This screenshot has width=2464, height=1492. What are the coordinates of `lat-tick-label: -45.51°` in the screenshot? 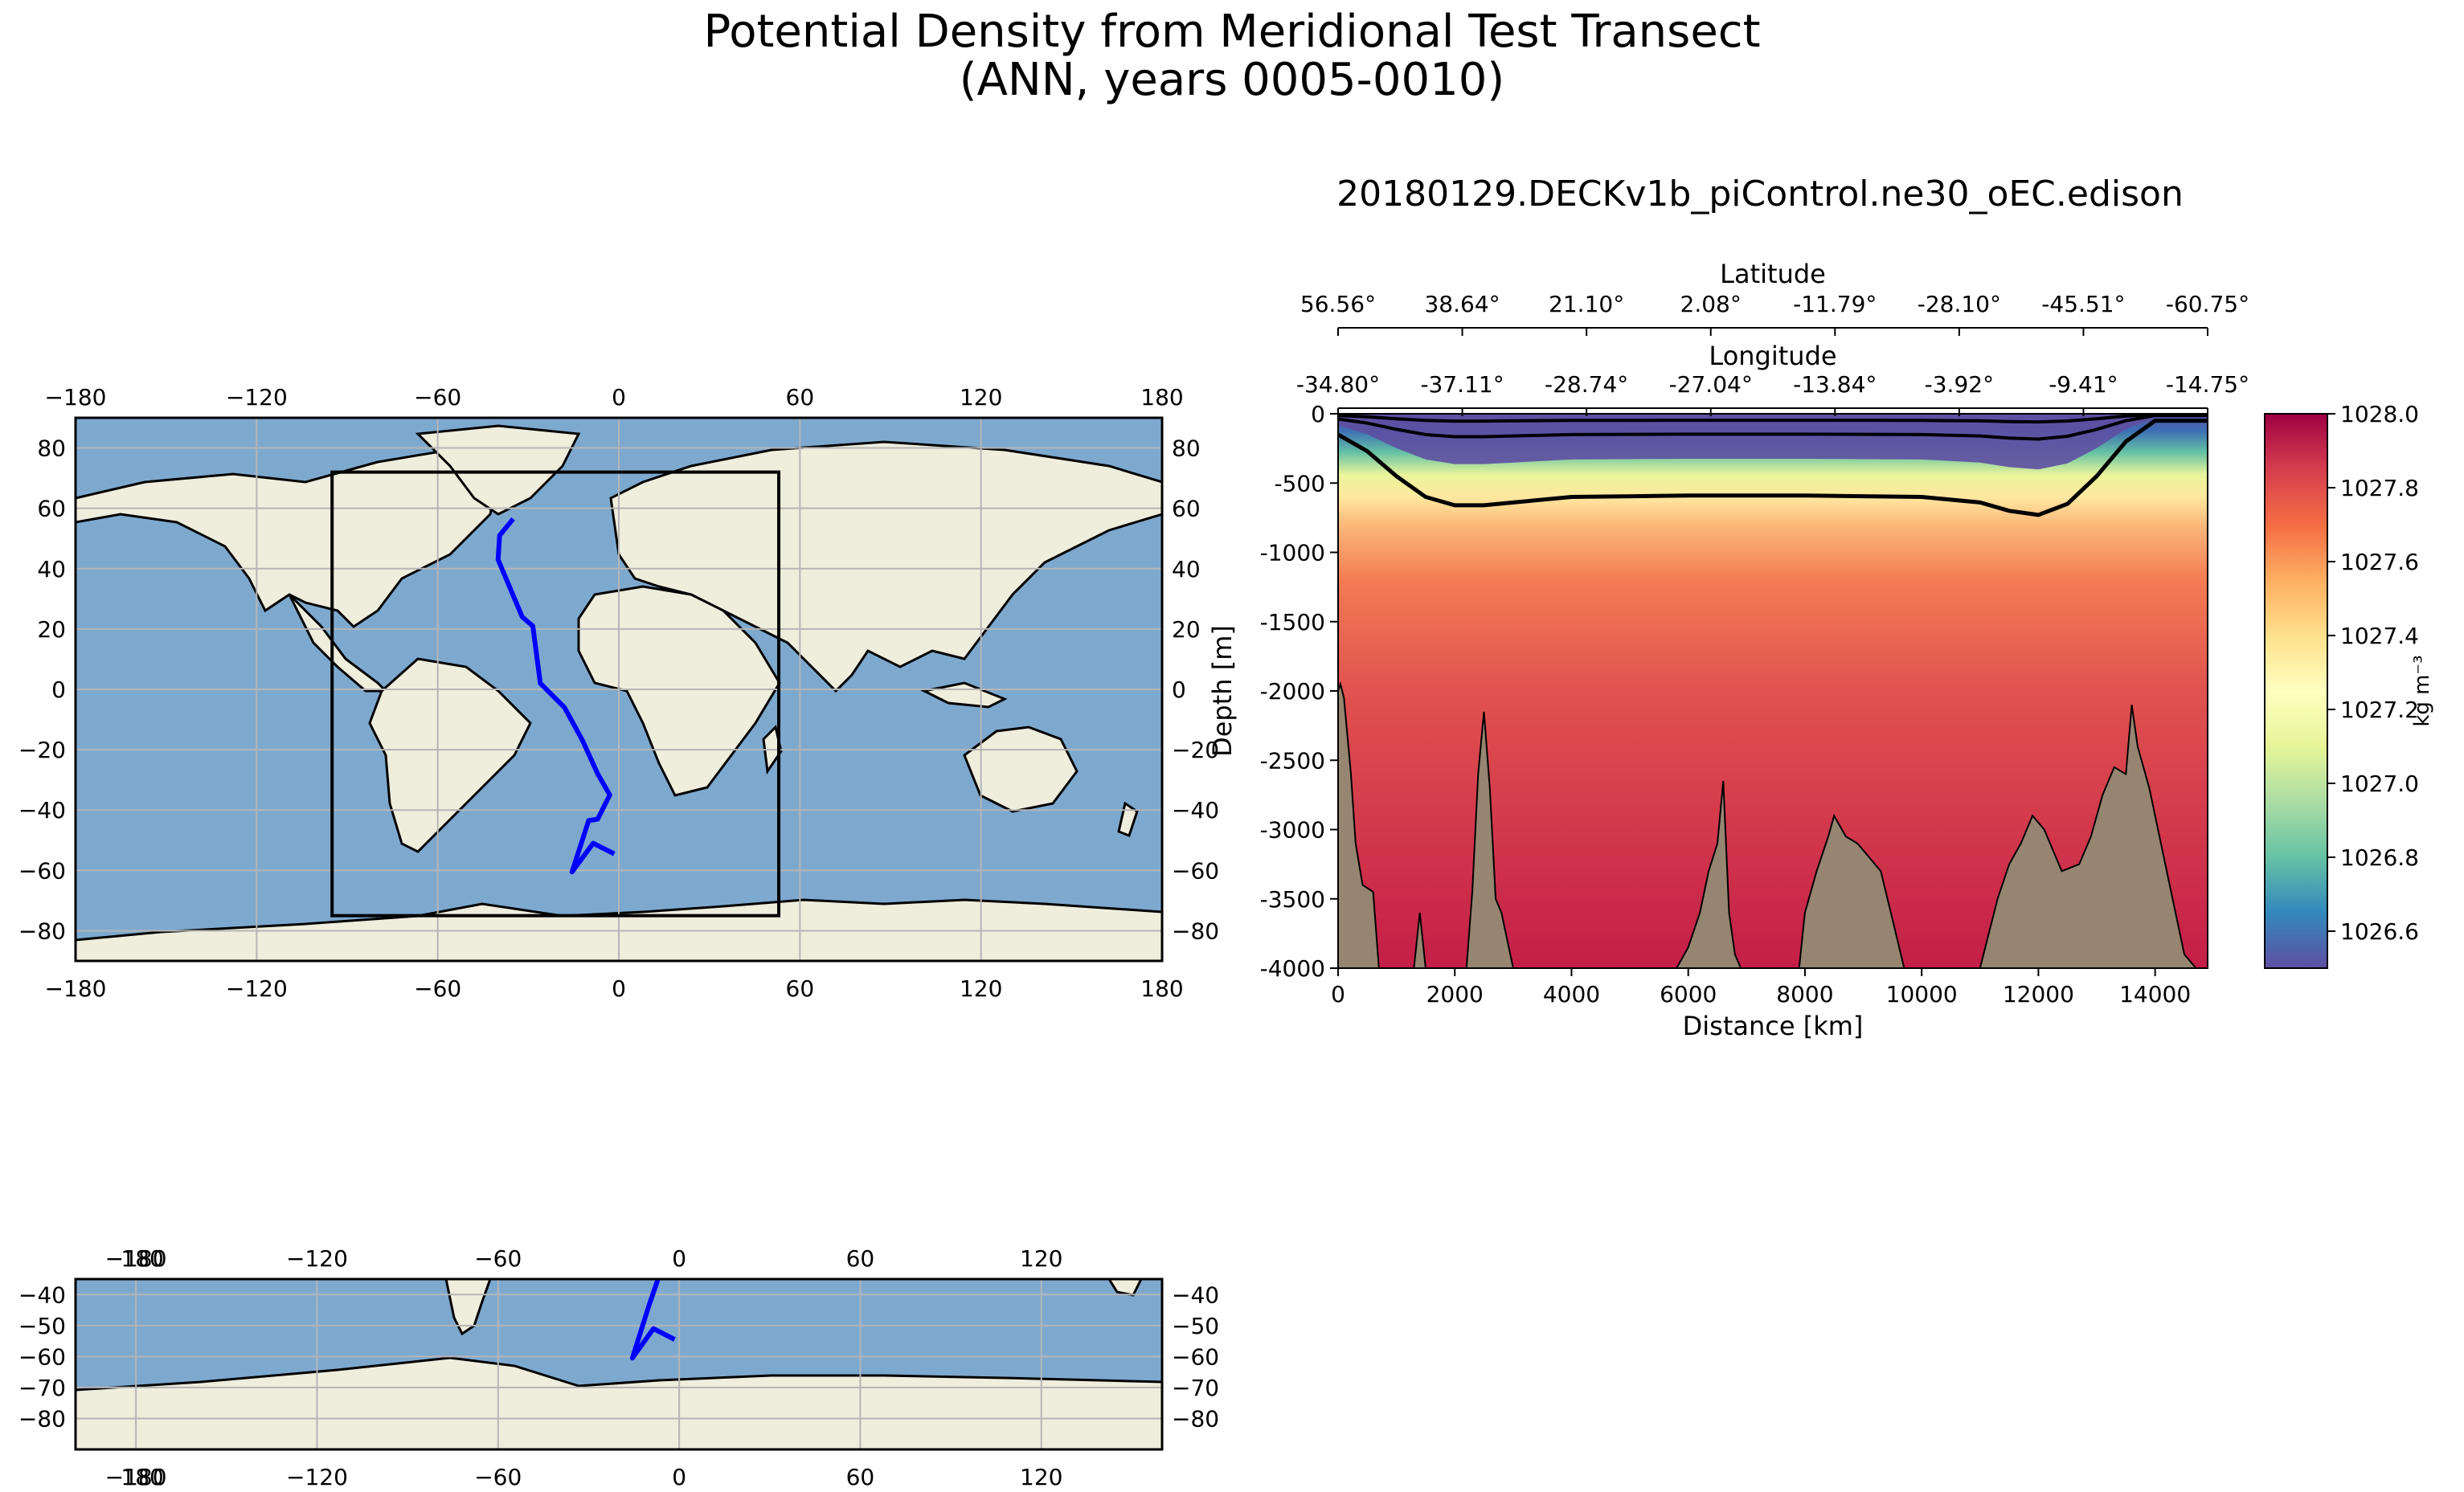 It's located at (2083, 304).